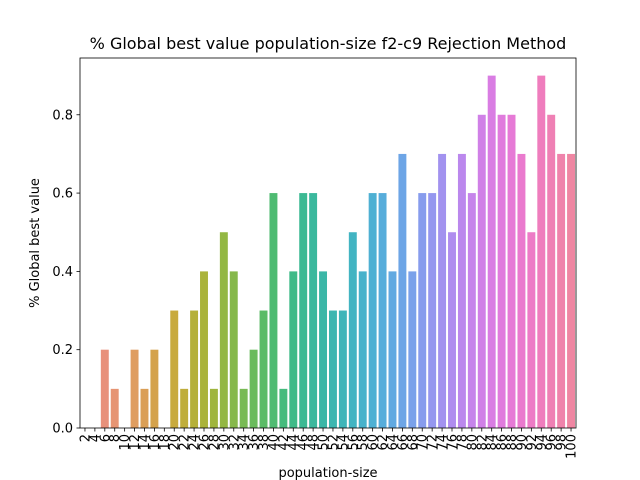 This screenshot has height=480, width=640. Describe the element at coordinates (304, 442) in the screenshot. I see `x-tick-label: 46` at that location.